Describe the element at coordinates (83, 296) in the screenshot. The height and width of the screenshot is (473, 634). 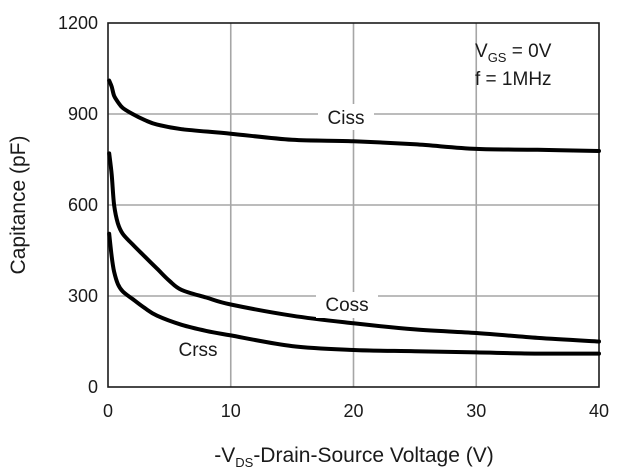
I see `y-tick-label: 300` at that location.